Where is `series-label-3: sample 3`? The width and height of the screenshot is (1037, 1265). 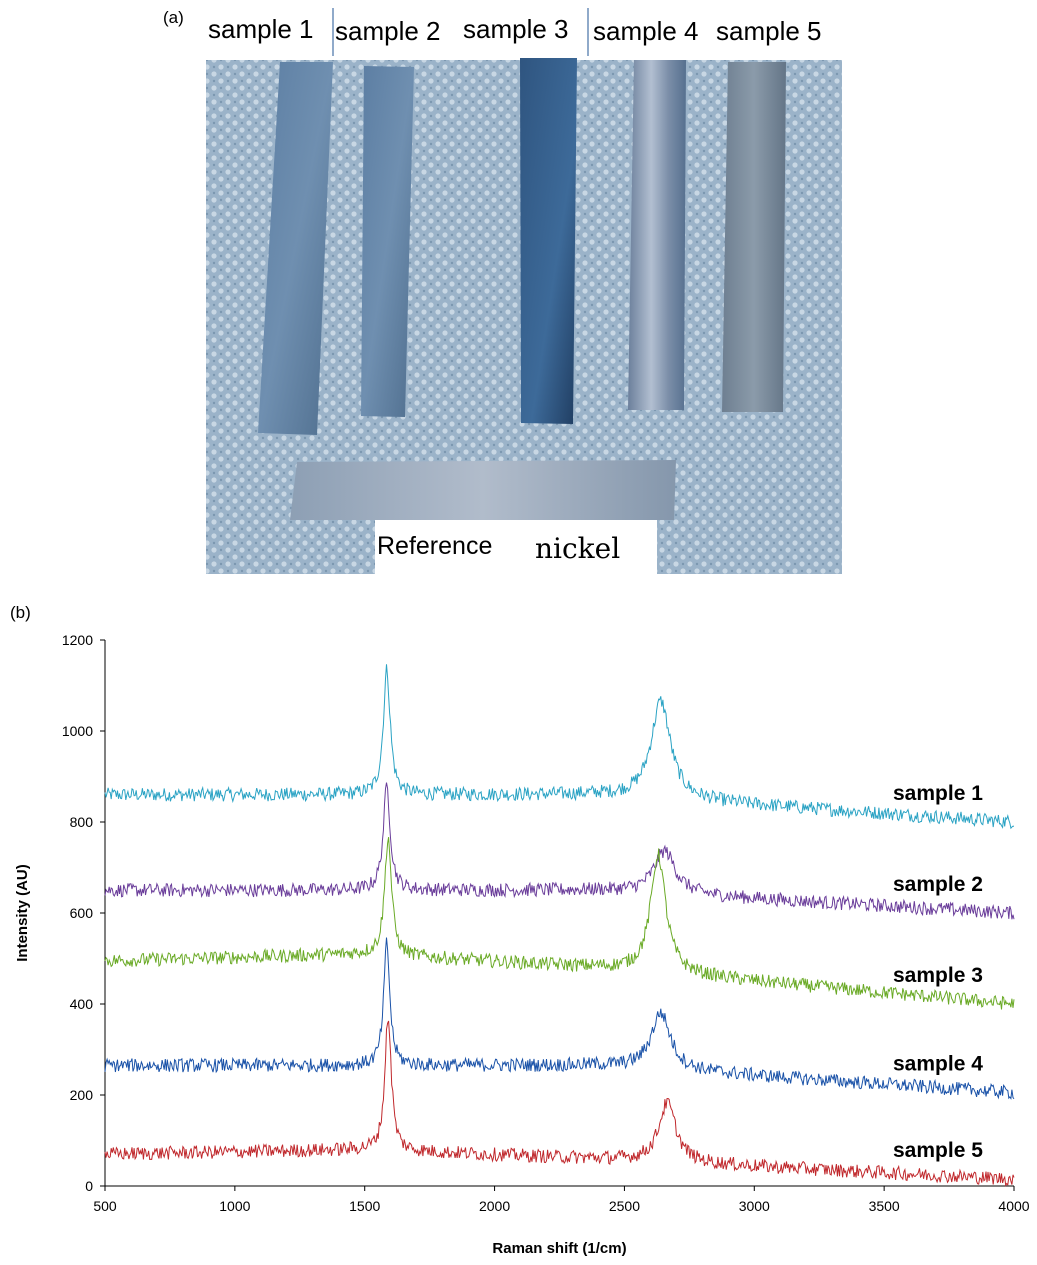 series-label-3: sample 3 is located at coordinates (938, 975).